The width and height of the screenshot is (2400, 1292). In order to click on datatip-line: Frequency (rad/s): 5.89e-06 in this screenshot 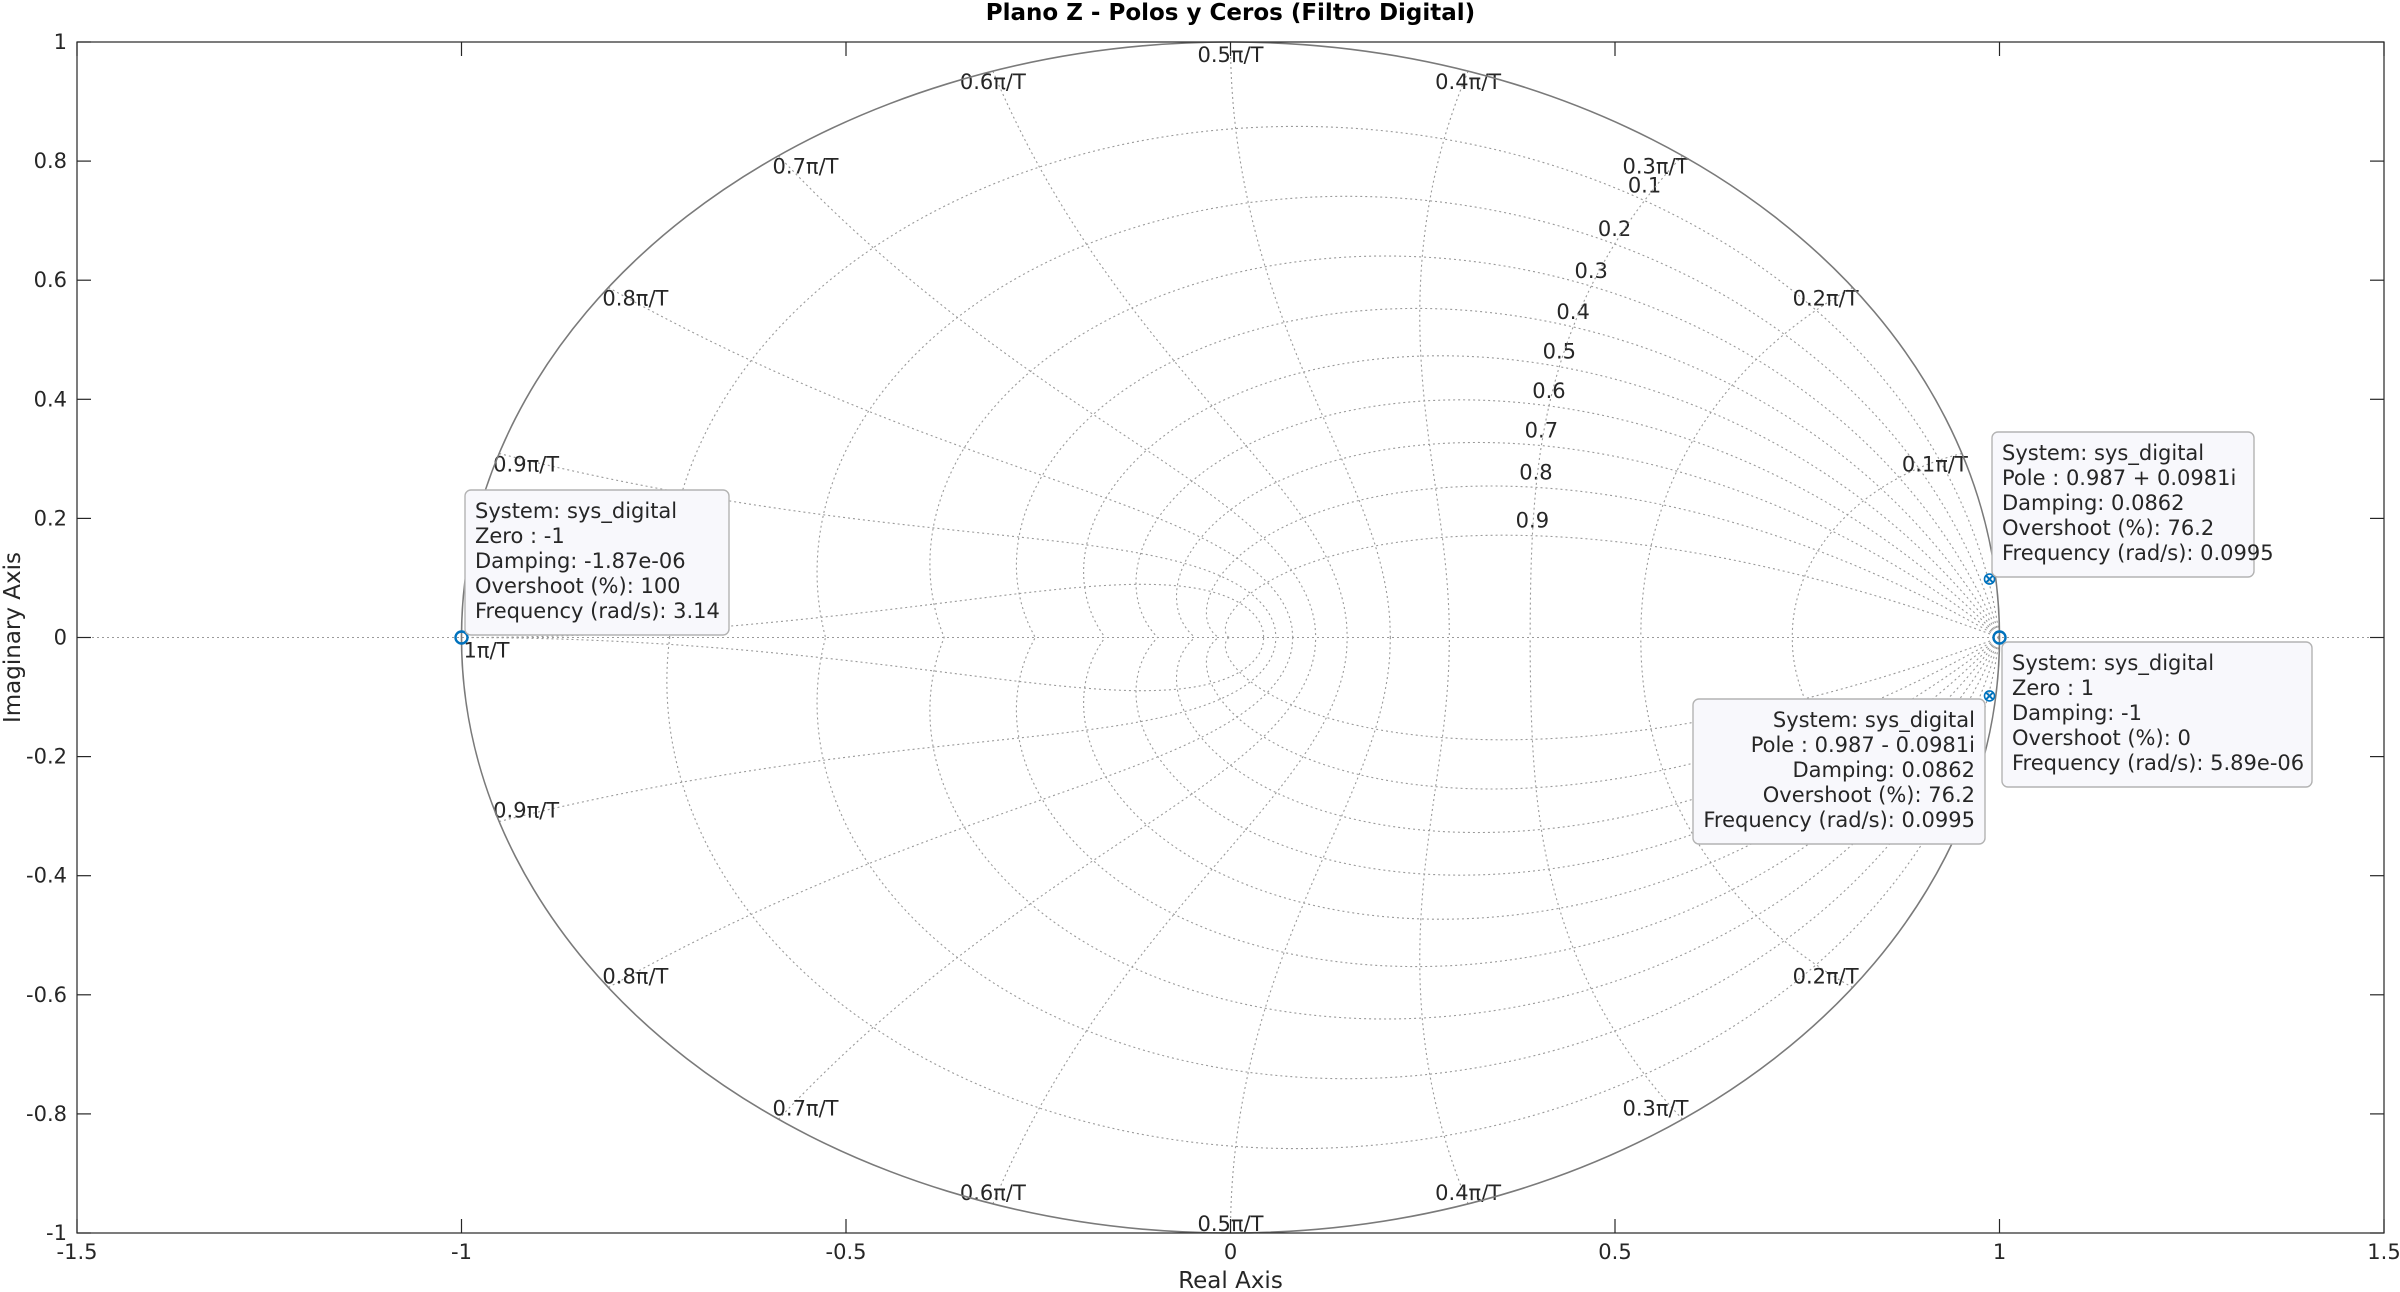, I will do `click(2158, 763)`.